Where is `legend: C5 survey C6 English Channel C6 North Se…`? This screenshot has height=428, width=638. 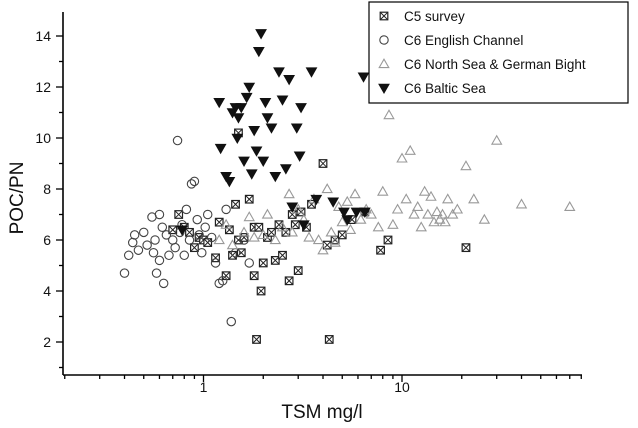
legend: C5 survey C6 English Channel C6 North Se… is located at coordinates (498, 52).